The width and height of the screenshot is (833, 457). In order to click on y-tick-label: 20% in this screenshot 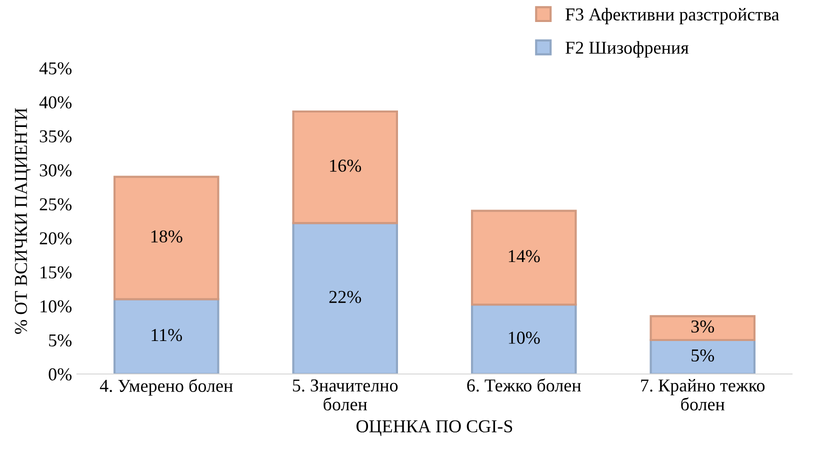, I will do `click(56, 238)`.